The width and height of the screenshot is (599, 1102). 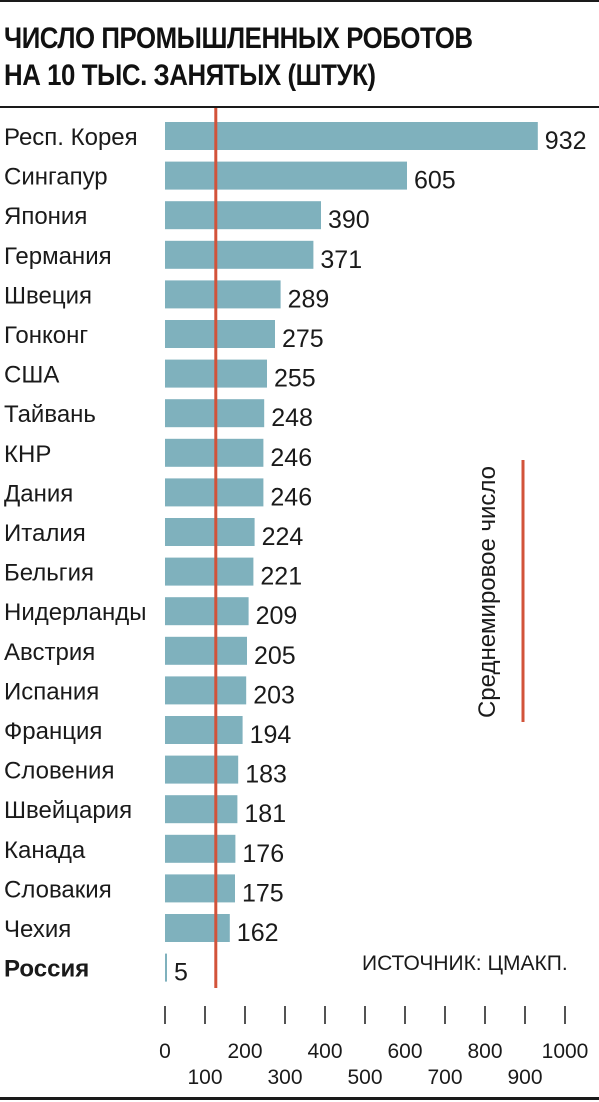 What do you see at coordinates (50, 414) in the screenshot?
I see `category-label: Тайвань` at bounding box center [50, 414].